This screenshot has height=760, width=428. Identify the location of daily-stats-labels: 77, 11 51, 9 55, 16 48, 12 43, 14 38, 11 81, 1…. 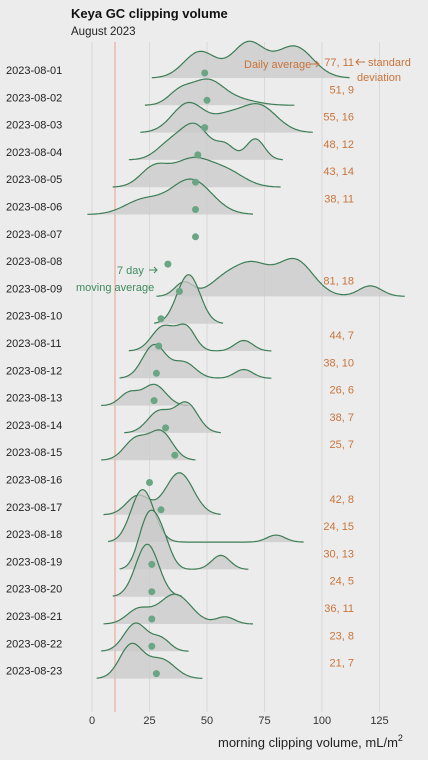
(338, 363).